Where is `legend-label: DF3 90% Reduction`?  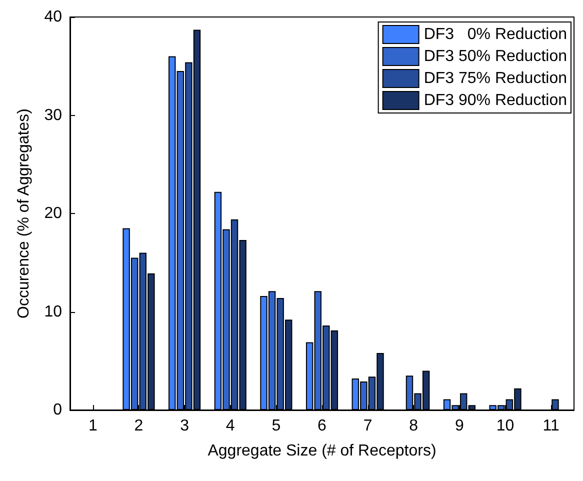 legend-label: DF3 90% Reduction is located at coordinates (495, 100).